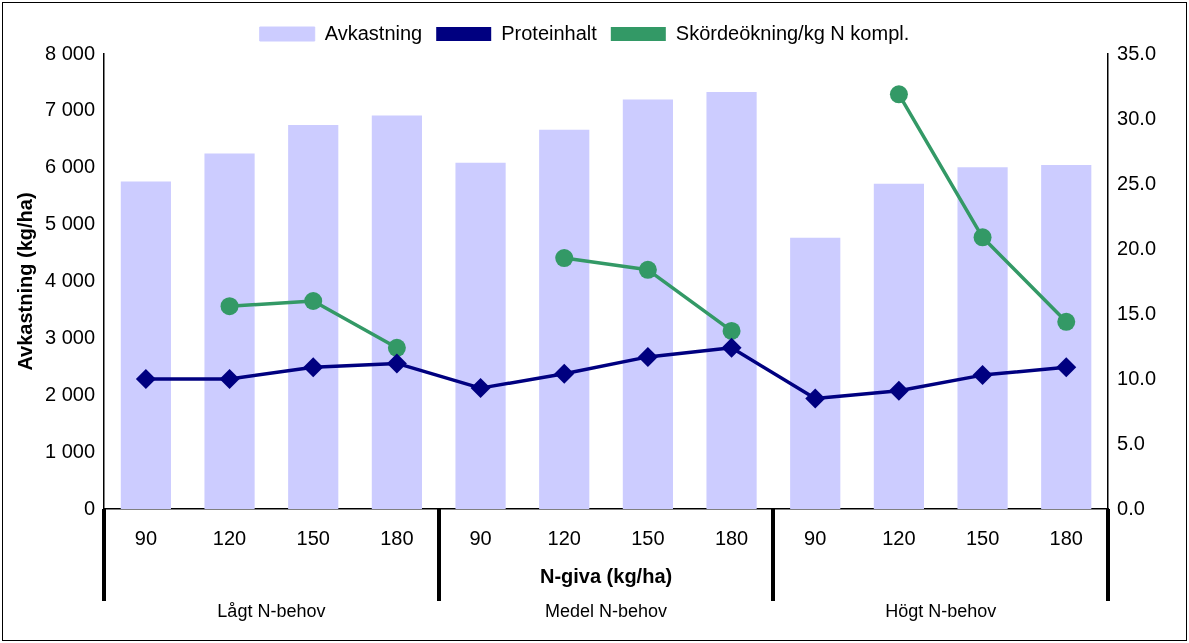 The image size is (1189, 643). I want to click on y2-tick-label: 5.0, so click(1131, 442).